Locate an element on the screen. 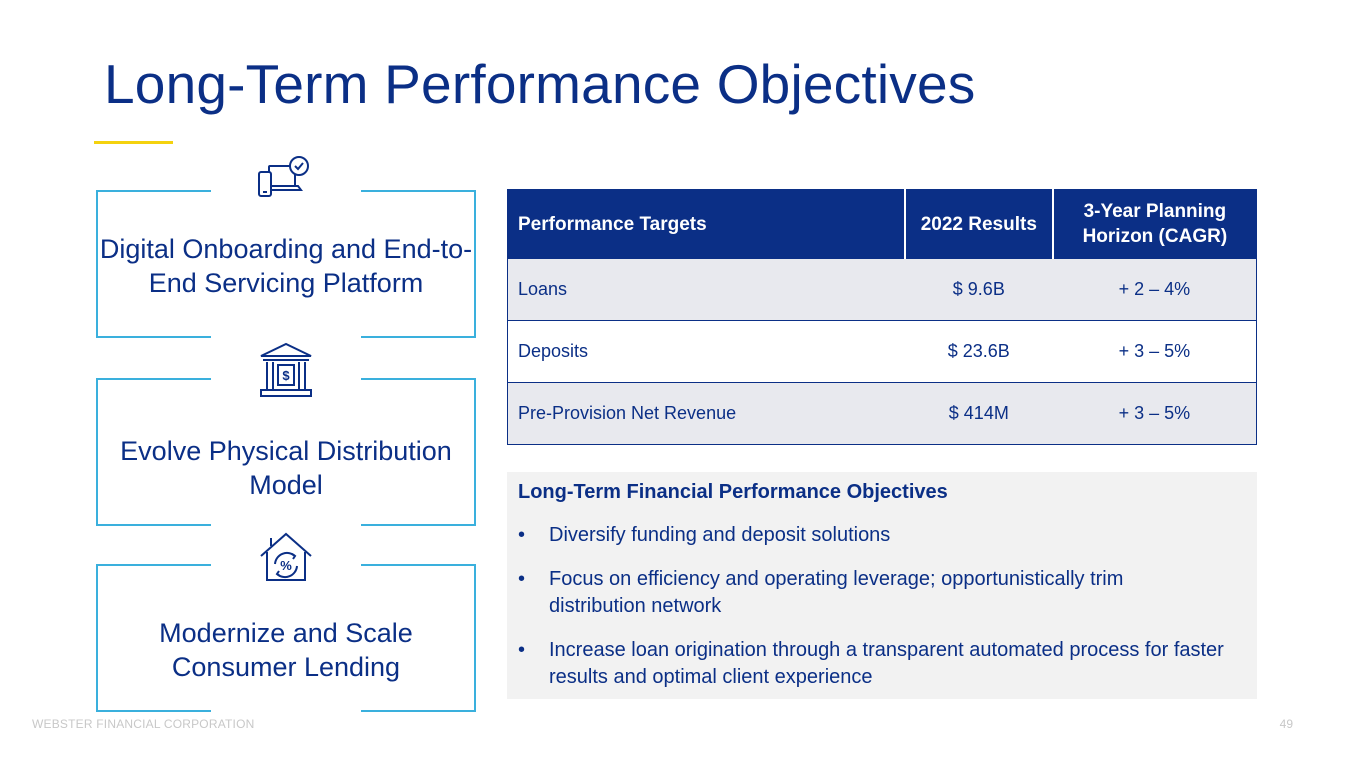 The width and height of the screenshot is (1365, 768). column-header: 3-Year Planning Horizon (CAGR) is located at coordinates (1154, 224).